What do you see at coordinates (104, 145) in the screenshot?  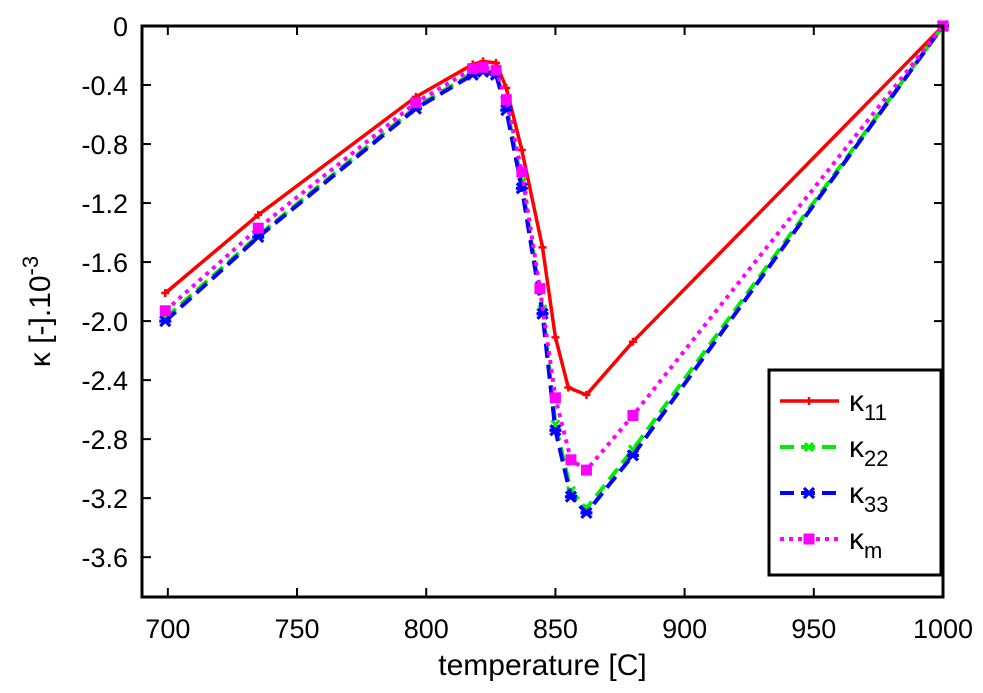 I see `y-tick-label: -0.8` at bounding box center [104, 145].